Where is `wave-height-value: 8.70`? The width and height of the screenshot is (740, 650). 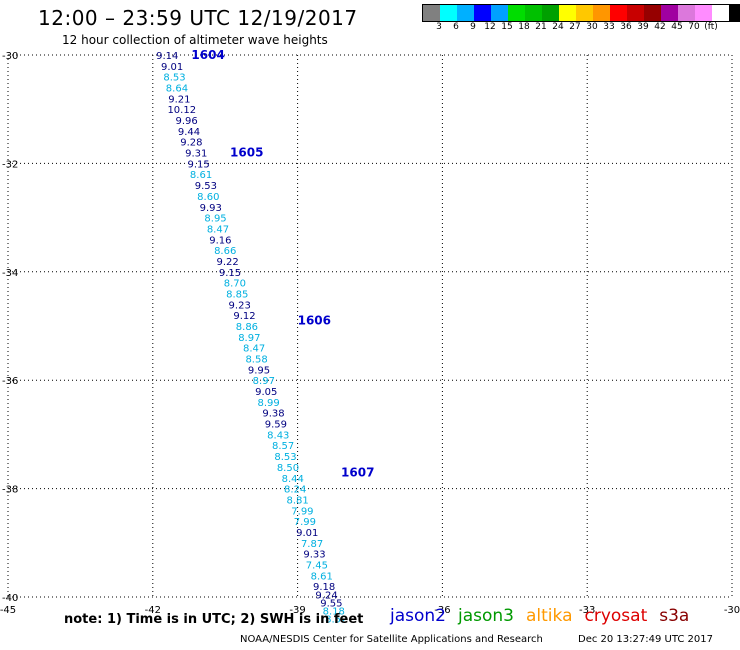
wave-height-value: 8.70 is located at coordinates (235, 284).